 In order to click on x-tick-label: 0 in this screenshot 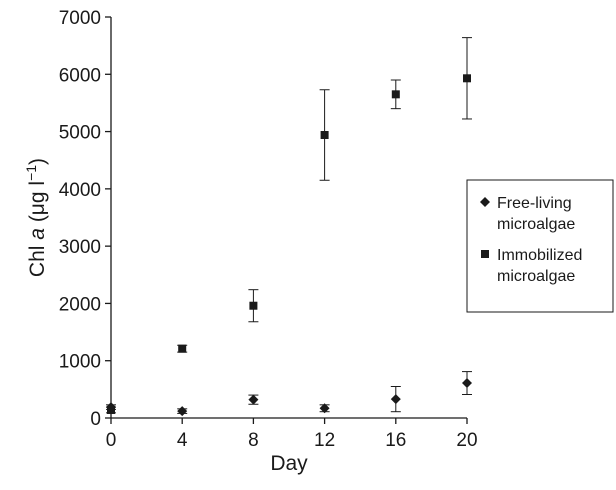, I will do `click(111, 440)`.